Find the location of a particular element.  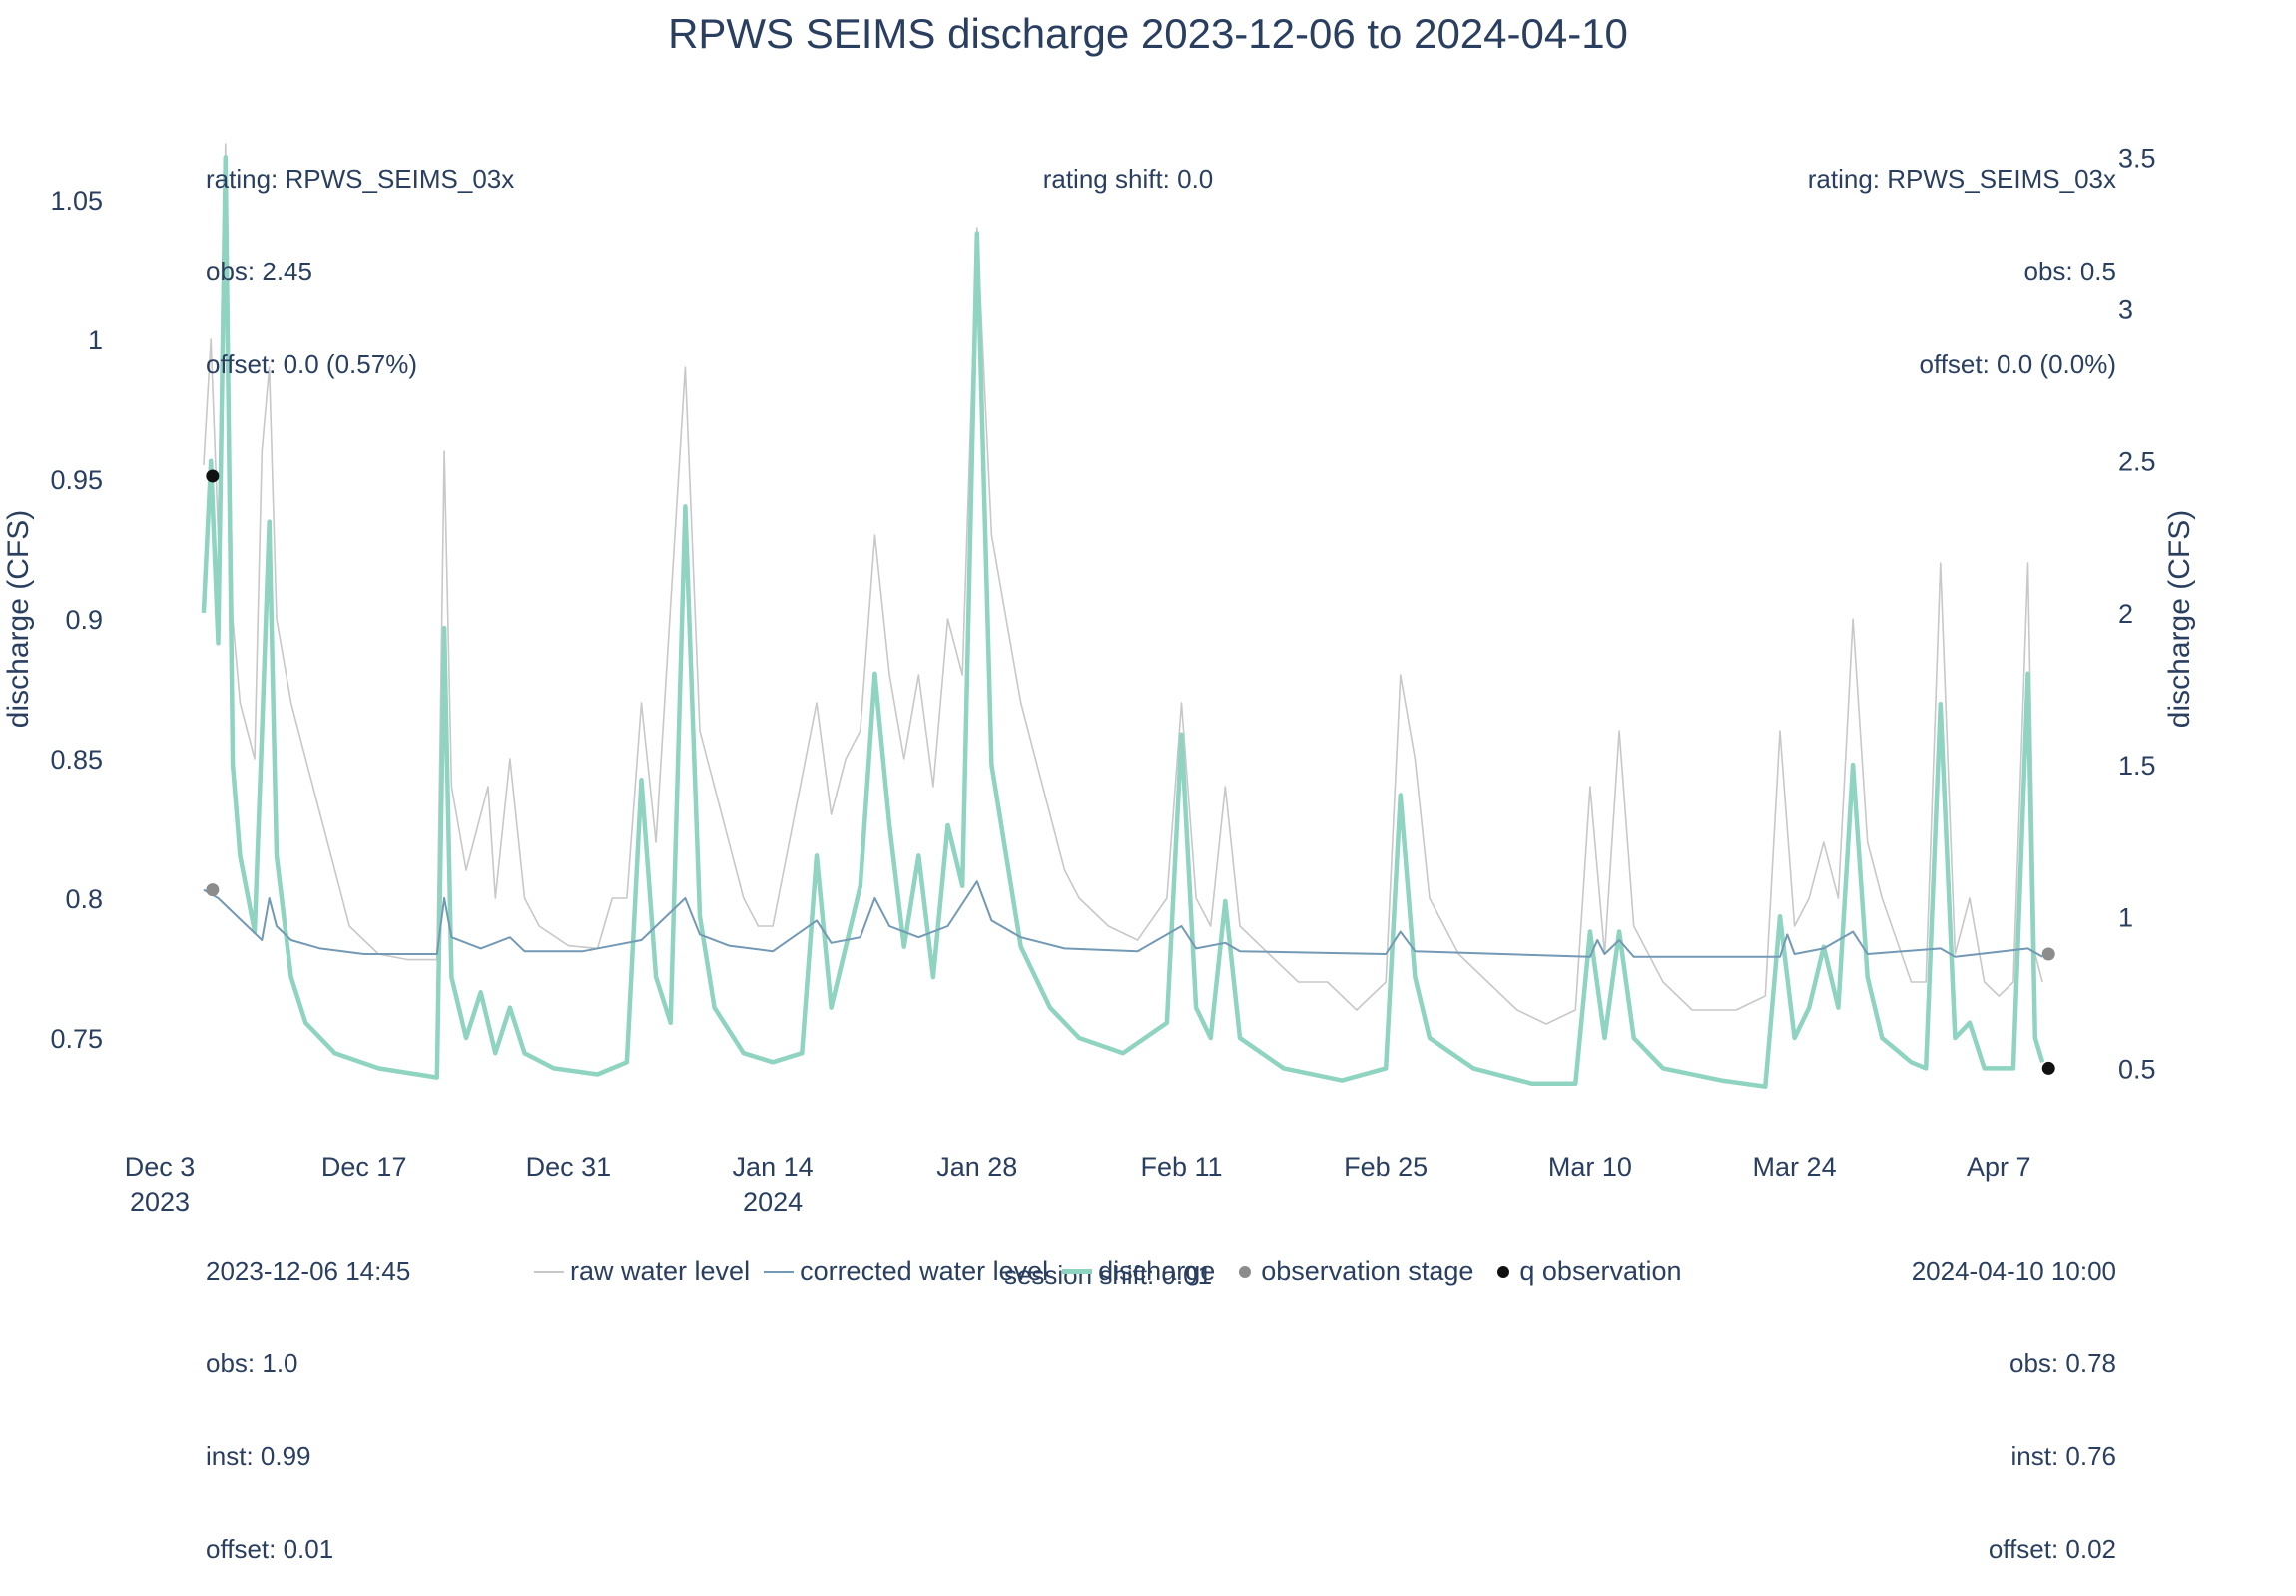

x-tick-label: Jan 14 is located at coordinates (773, 1167).